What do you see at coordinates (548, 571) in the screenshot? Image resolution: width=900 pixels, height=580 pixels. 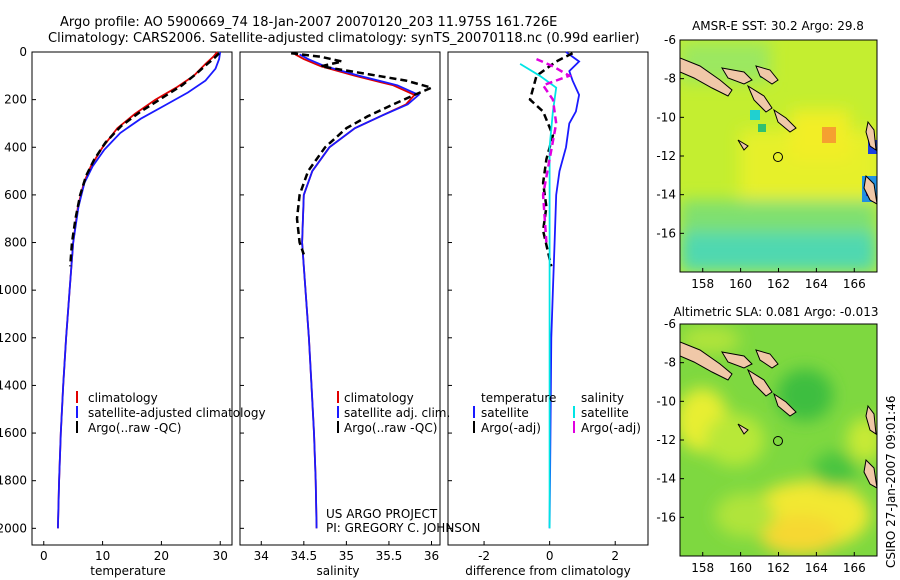 I see `difference-xlabel: difference from climatology` at bounding box center [548, 571].